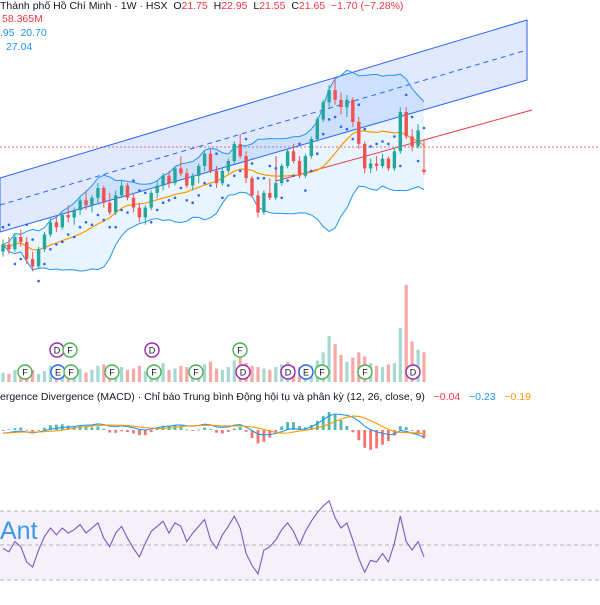  What do you see at coordinates (217, 6) in the screenshot?
I see `high-key: H` at bounding box center [217, 6].